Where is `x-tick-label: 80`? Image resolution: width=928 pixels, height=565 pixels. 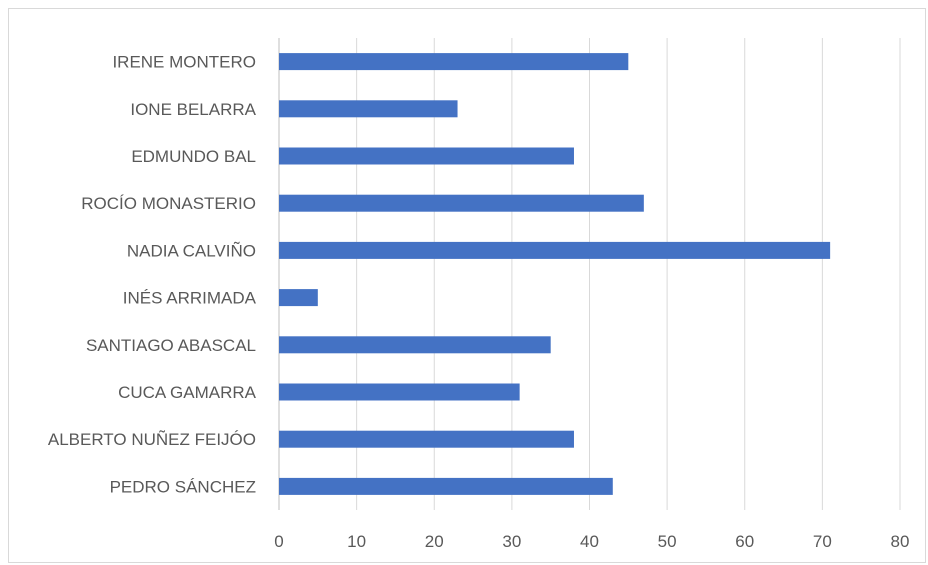
x-tick-label: 80 is located at coordinates (900, 541).